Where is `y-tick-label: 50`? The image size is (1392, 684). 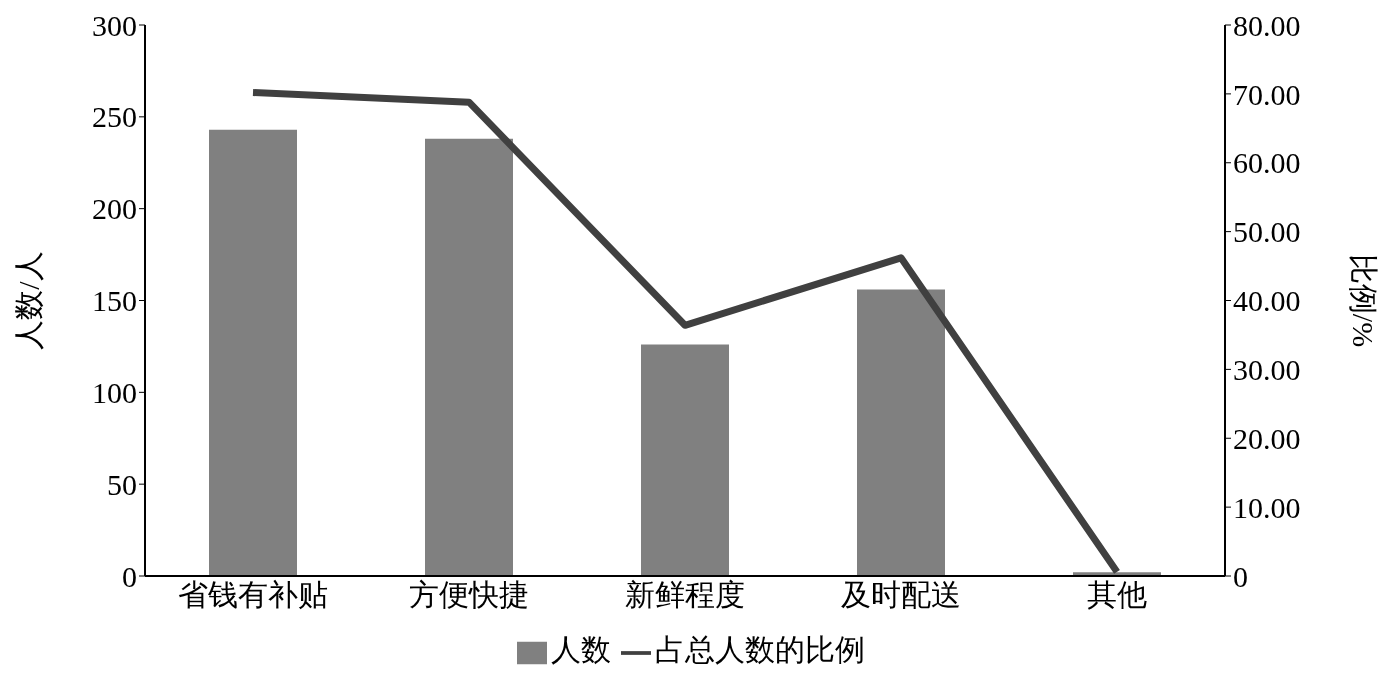 y-tick-label: 50 is located at coordinates (122, 484).